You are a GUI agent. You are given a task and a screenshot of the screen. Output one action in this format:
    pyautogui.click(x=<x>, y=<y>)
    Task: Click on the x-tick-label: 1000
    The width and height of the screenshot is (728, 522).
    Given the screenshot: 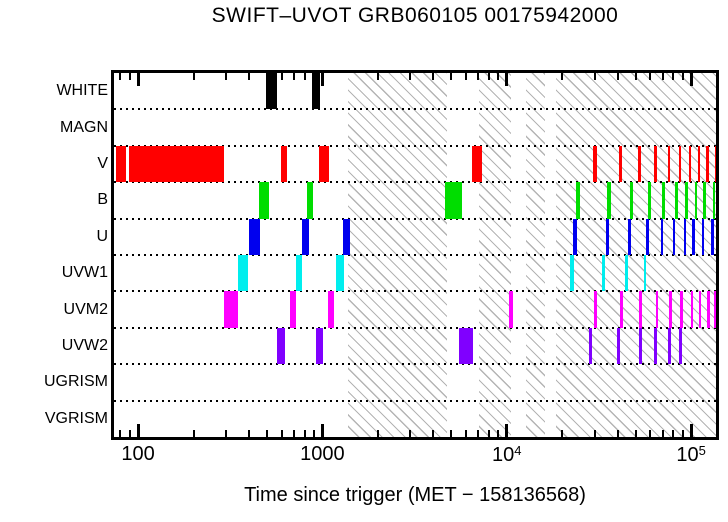 What is the action you would take?
    pyautogui.click(x=322, y=454)
    